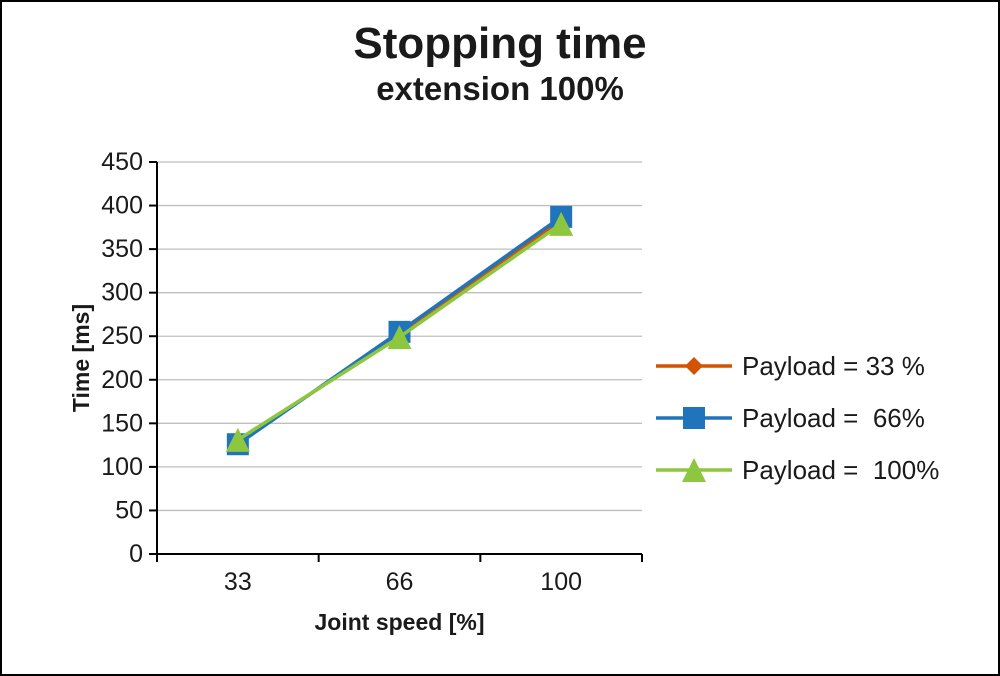 The image size is (1000, 676). I want to click on legend-label: Payload = 66%, so click(833, 417).